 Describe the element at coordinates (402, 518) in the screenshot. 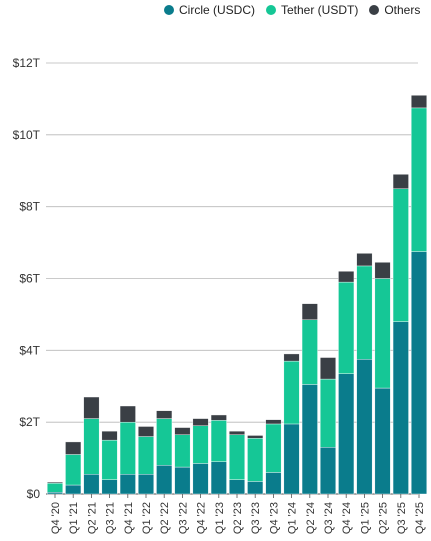

I see `x-tick-label: Q3 '25` at that location.